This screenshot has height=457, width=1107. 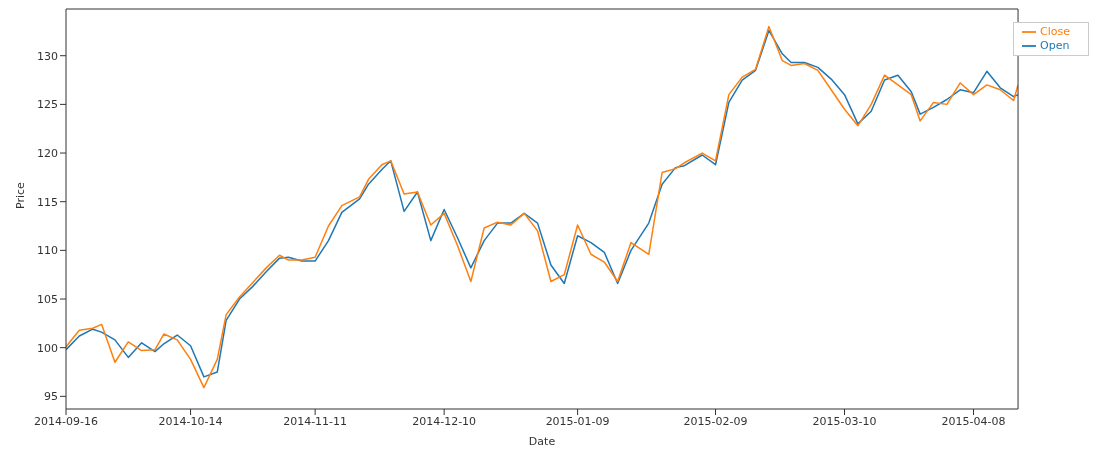 I want to click on y-tick-label: 110, so click(x=47, y=251).